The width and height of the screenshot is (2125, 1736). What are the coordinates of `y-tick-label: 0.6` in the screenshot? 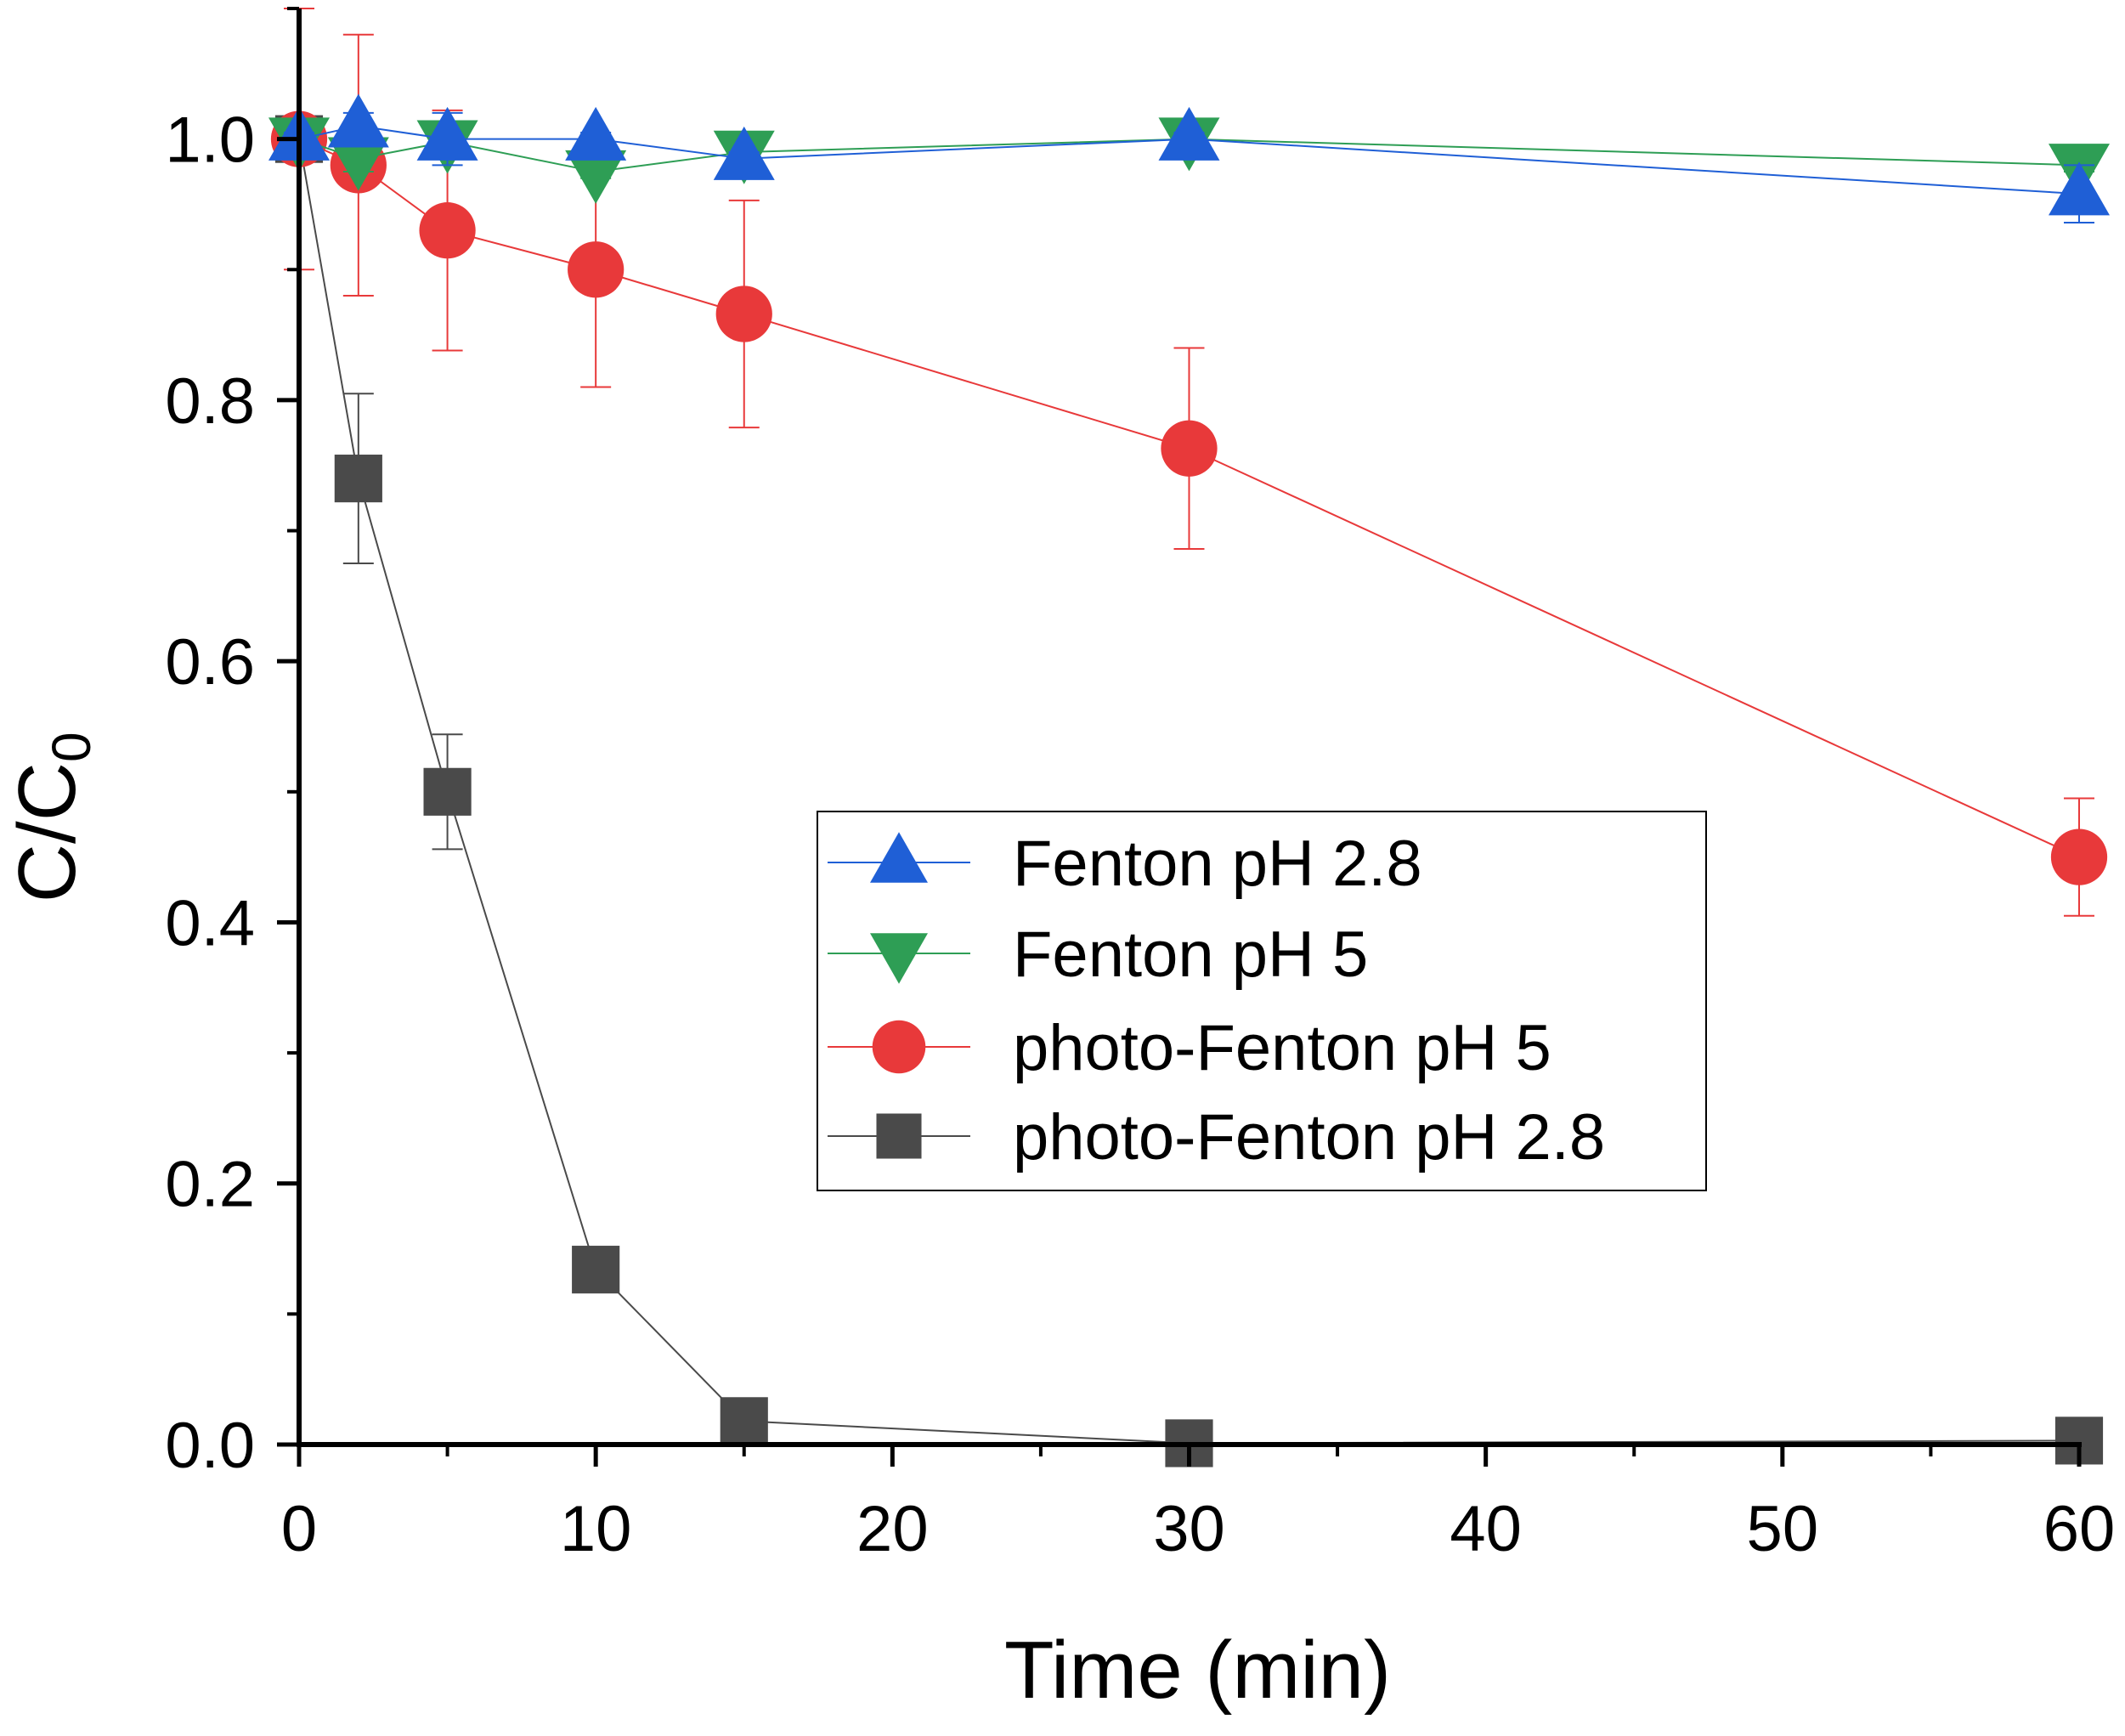 It's located at (210, 662).